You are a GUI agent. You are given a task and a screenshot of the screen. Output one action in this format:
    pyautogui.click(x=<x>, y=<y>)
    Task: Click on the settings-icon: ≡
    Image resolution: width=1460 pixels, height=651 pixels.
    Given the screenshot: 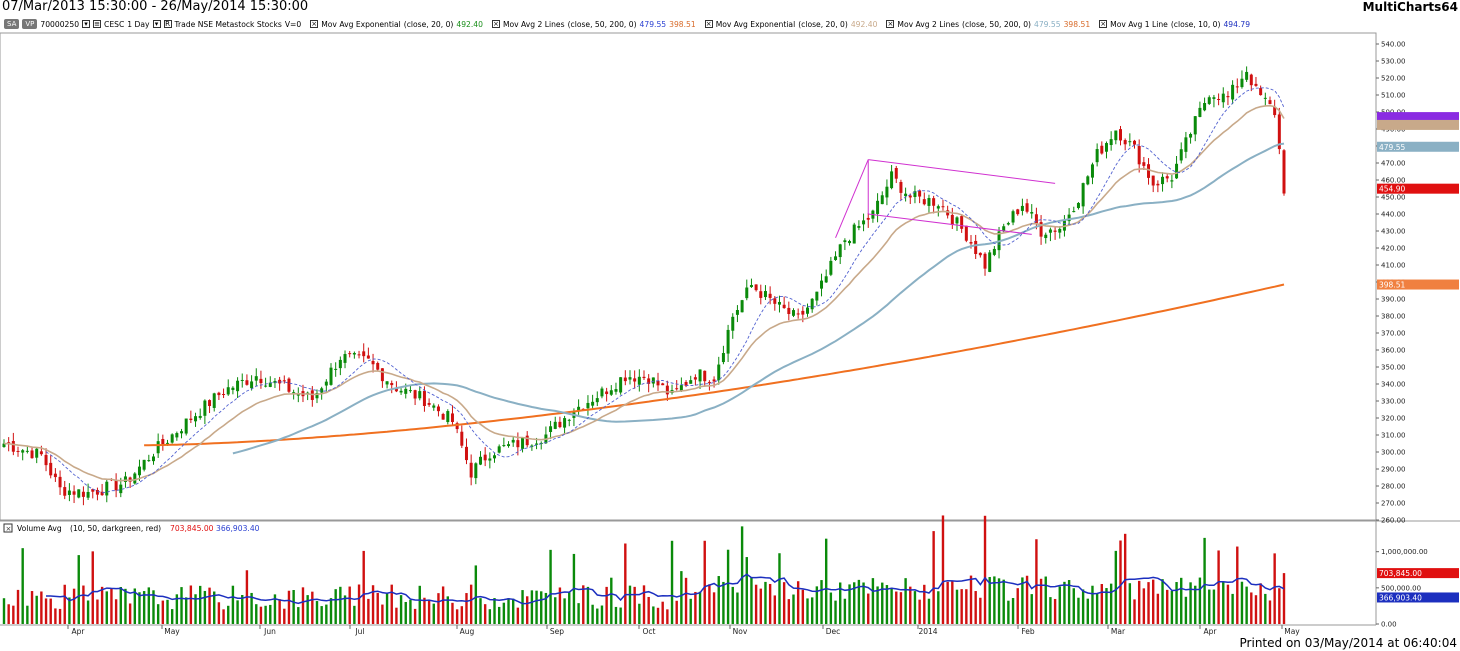 What is the action you would take?
    pyautogui.click(x=97, y=24)
    